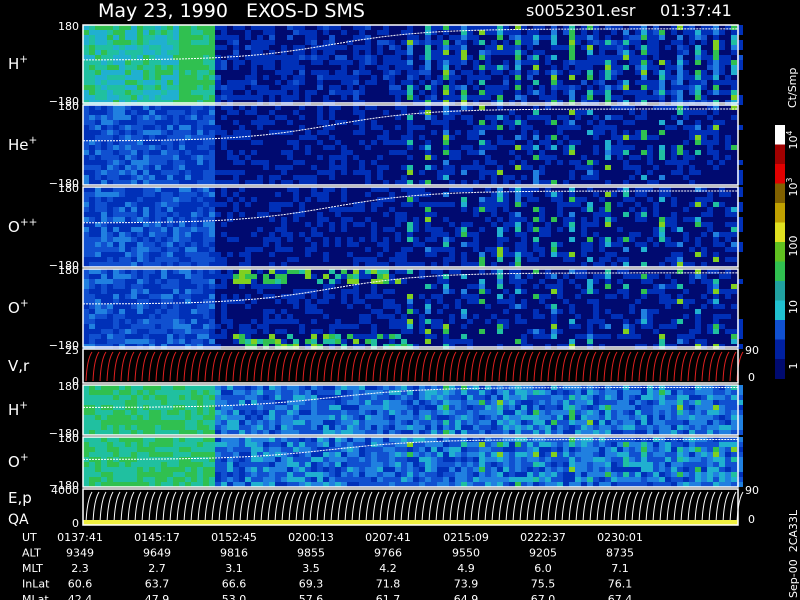 The image size is (800, 600). Describe the element at coordinates (22, 226) in the screenshot. I see `panel-label: O++` at that location.